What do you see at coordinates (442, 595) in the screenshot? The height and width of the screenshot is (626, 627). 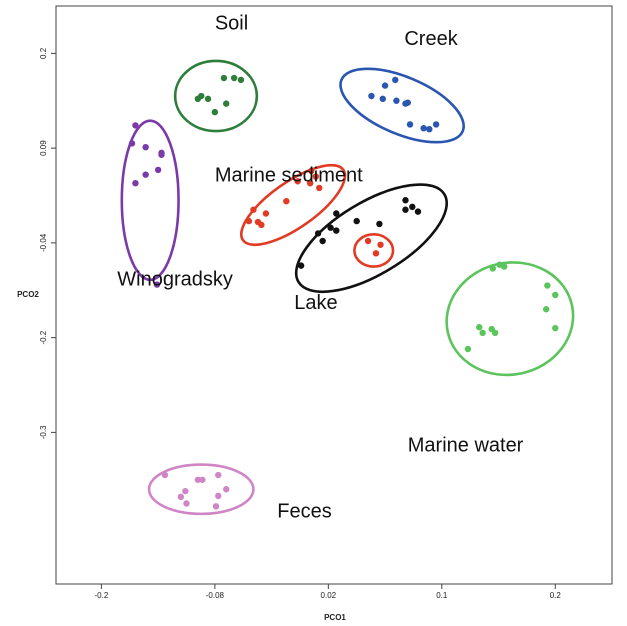 I see `x-tick-label: 0.1` at bounding box center [442, 595].